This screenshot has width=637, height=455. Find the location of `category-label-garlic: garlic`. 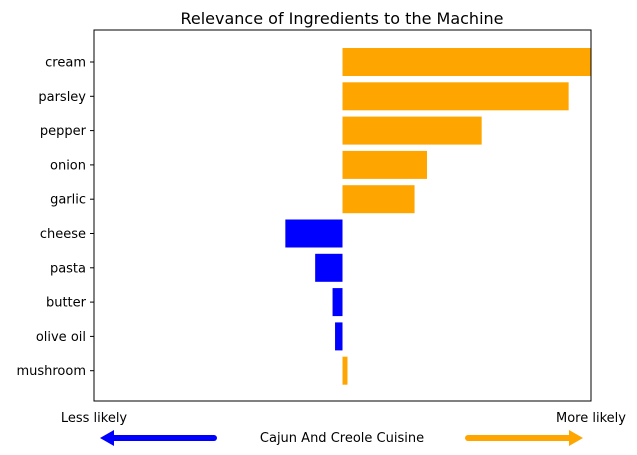

category-label-garlic: garlic is located at coordinates (68, 200).